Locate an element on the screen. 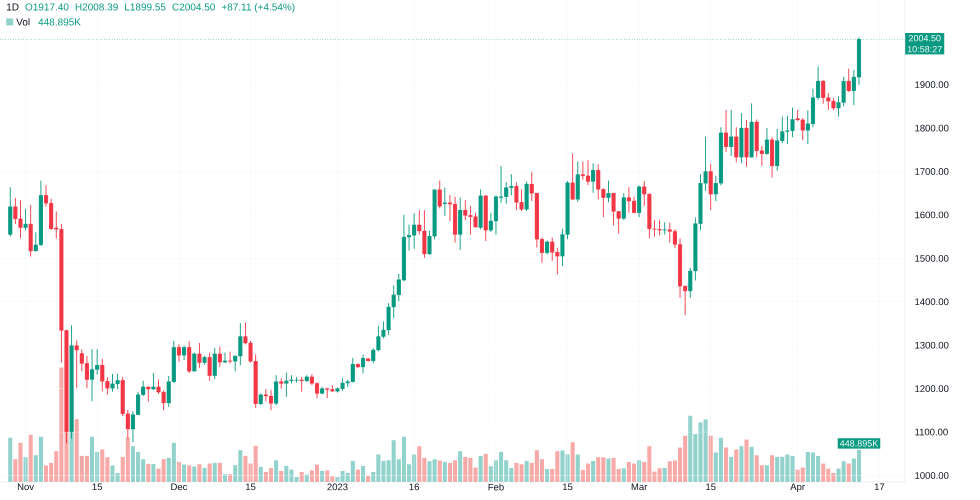 Image resolution: width=980 pixels, height=500 pixels. x-tick-label: Dec is located at coordinates (179, 487).